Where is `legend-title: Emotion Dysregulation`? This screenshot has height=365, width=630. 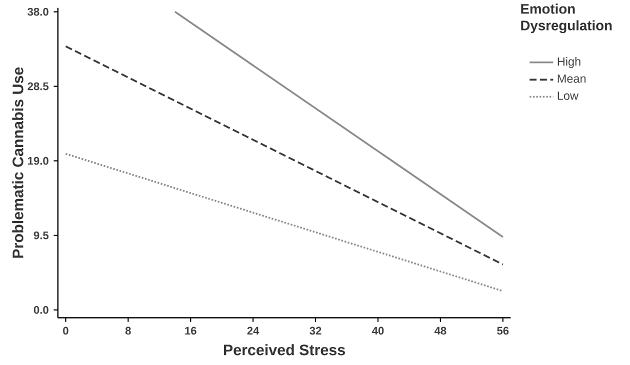
legend-title: Emotion Dysregulation is located at coordinates (566, 19).